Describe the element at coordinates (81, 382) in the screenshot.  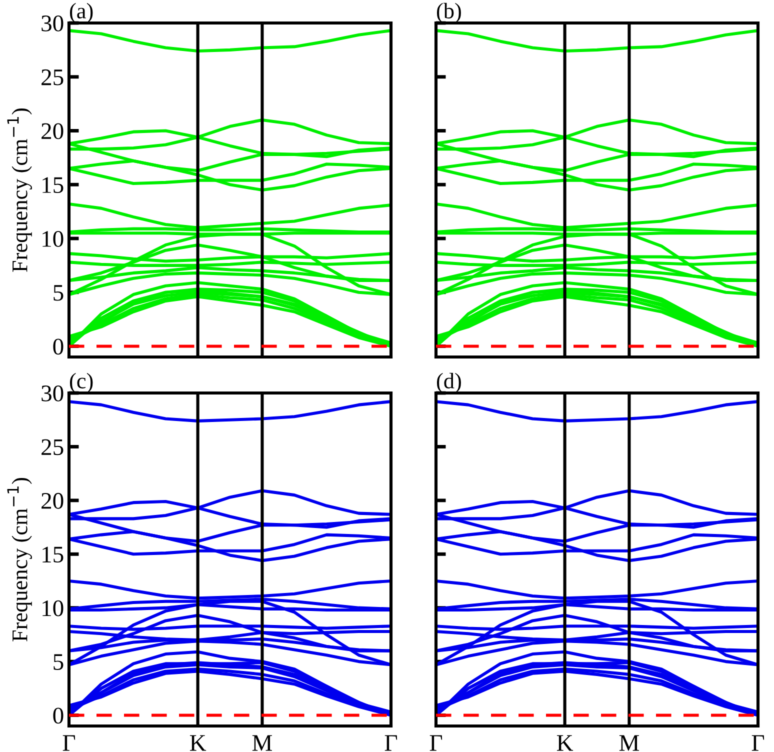
I see `chart-title: (c)` at that location.